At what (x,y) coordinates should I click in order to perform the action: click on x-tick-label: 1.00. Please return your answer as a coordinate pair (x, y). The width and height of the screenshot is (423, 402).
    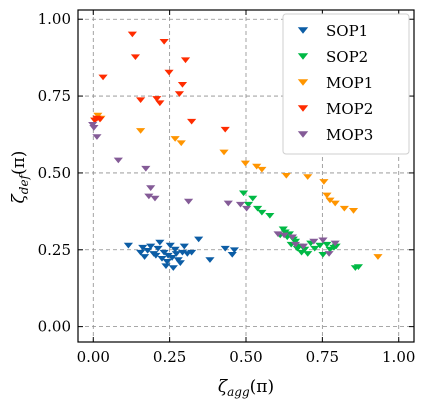
    Looking at the image, I should click on (398, 357).